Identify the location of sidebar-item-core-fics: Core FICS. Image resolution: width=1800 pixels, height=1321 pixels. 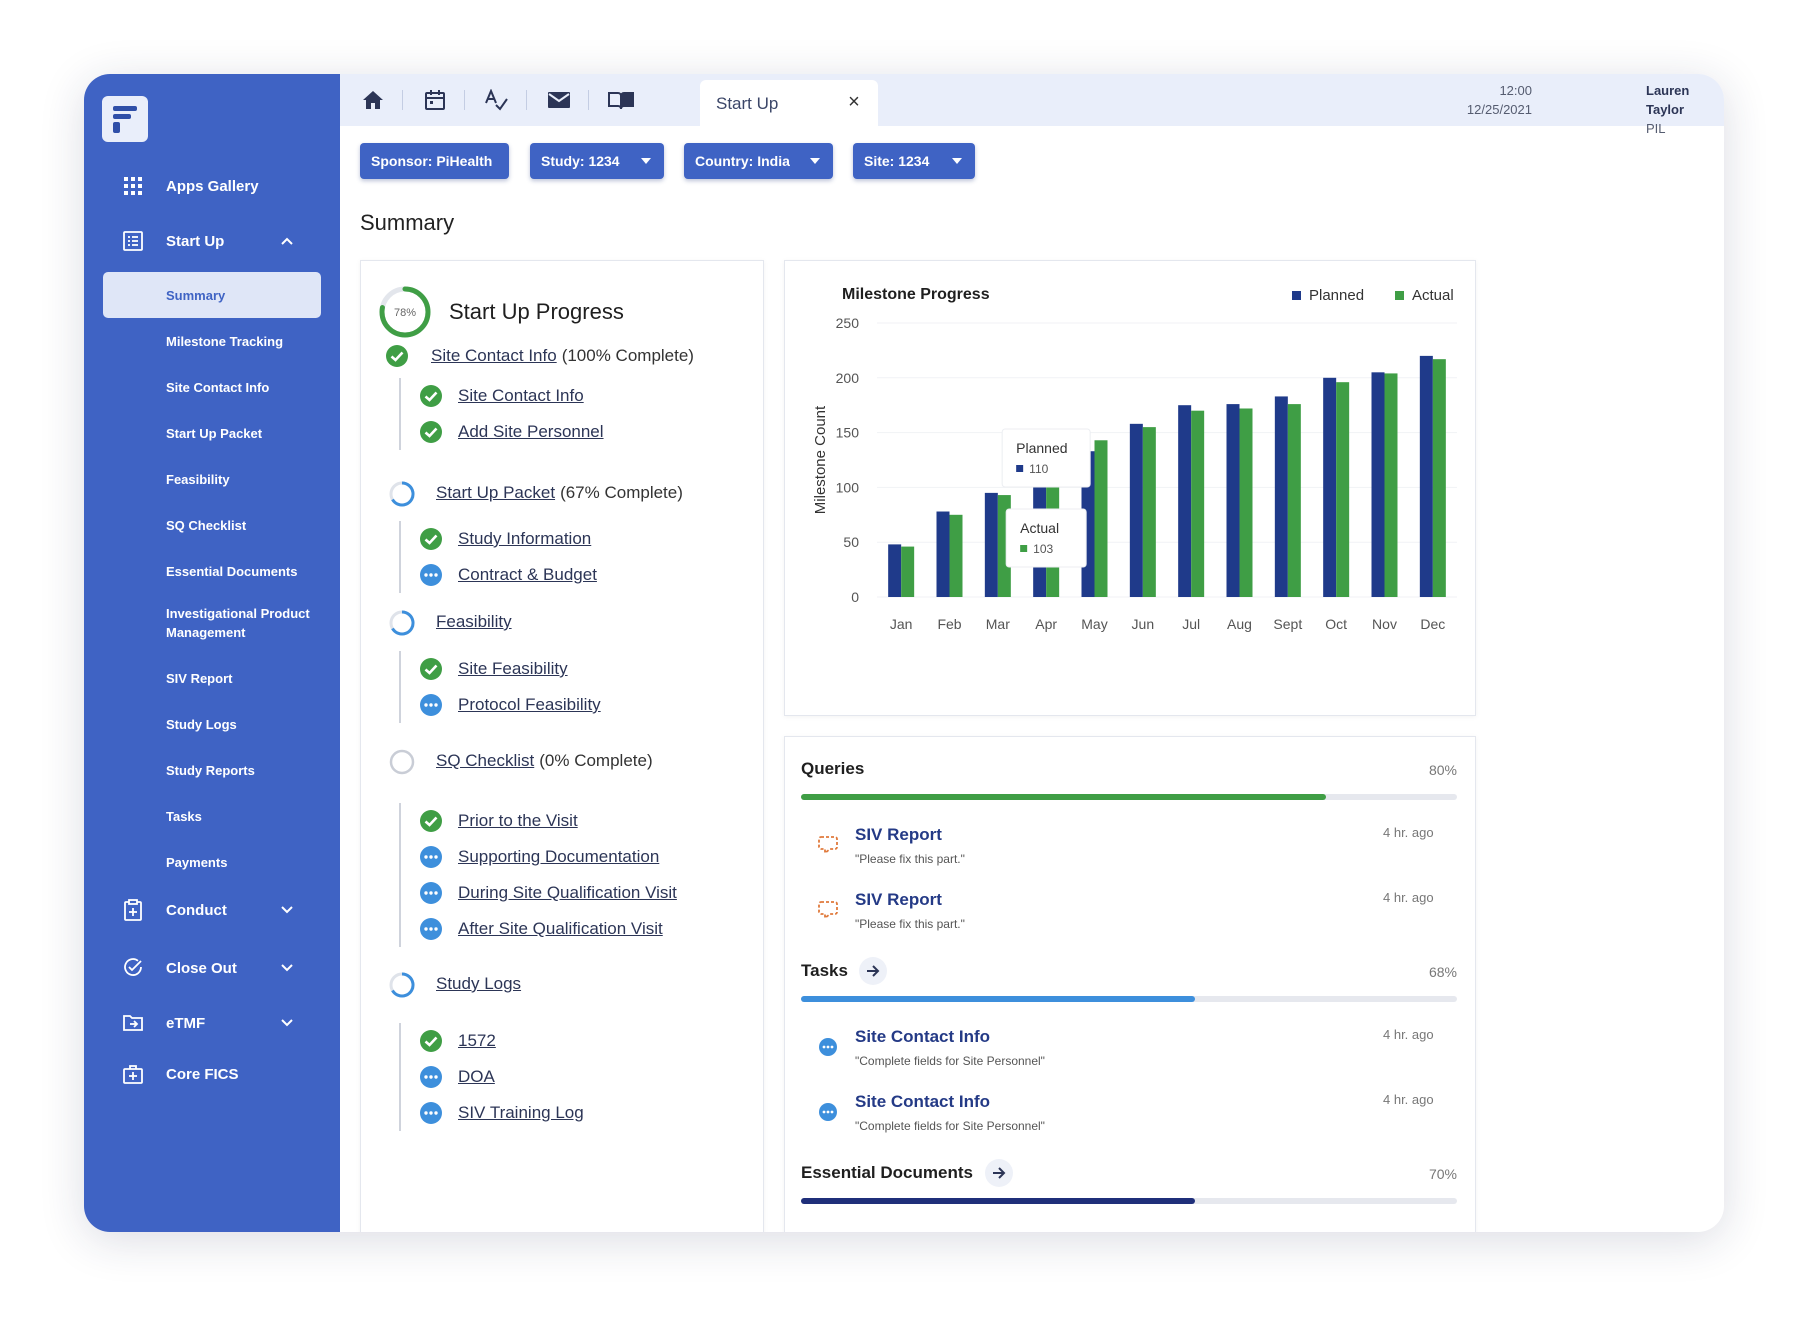
(212, 1074).